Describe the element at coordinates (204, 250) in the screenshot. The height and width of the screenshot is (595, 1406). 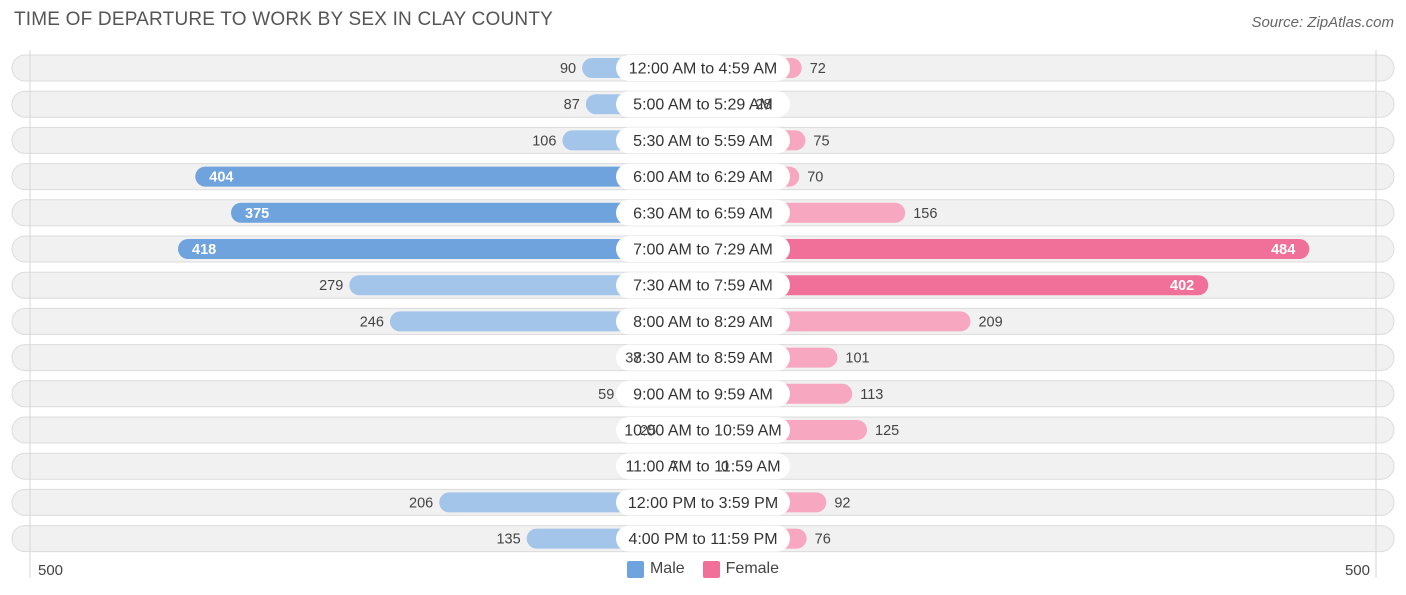
I see `value-label-male: 418` at that location.